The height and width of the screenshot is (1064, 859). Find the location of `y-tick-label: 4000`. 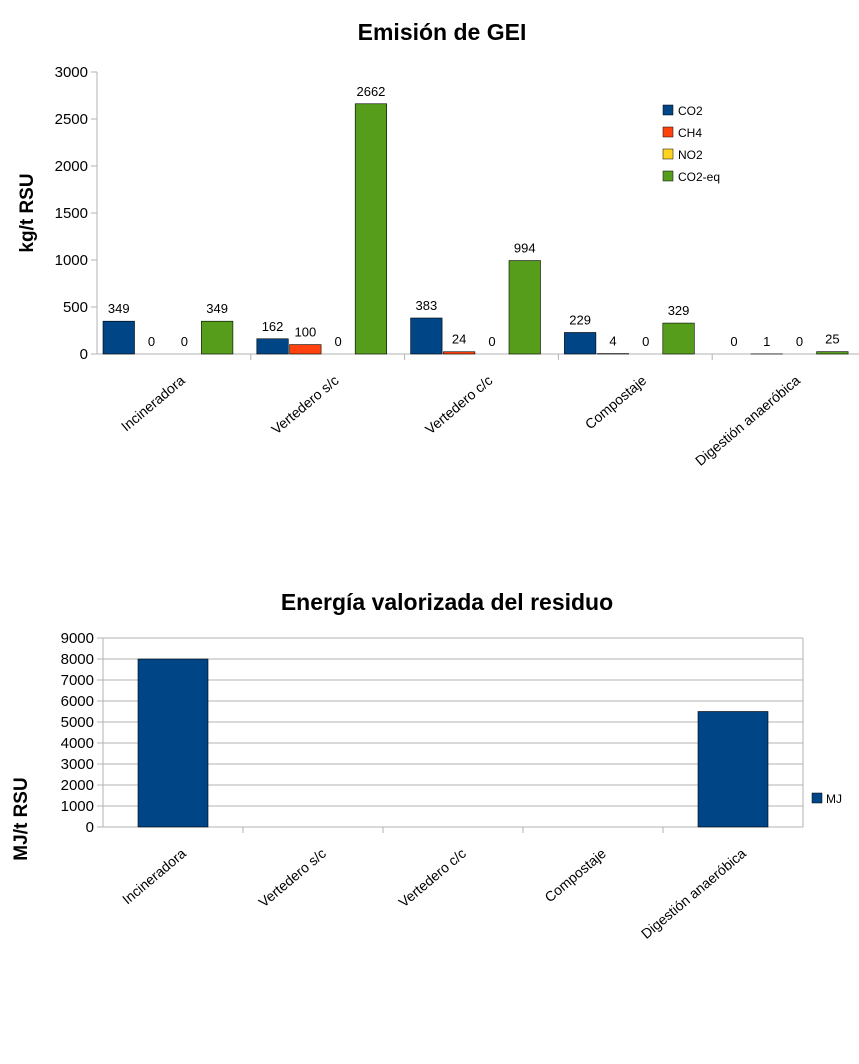

y-tick-label: 4000 is located at coordinates (77, 743).